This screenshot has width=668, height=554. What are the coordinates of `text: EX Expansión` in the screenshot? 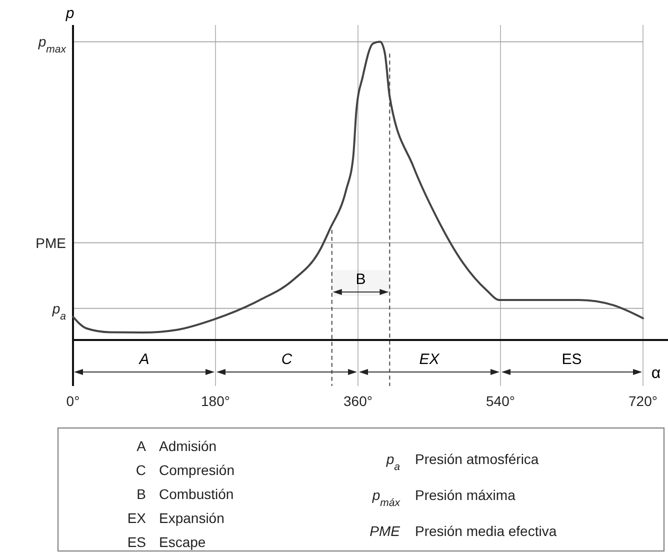 It's located at (175, 518).